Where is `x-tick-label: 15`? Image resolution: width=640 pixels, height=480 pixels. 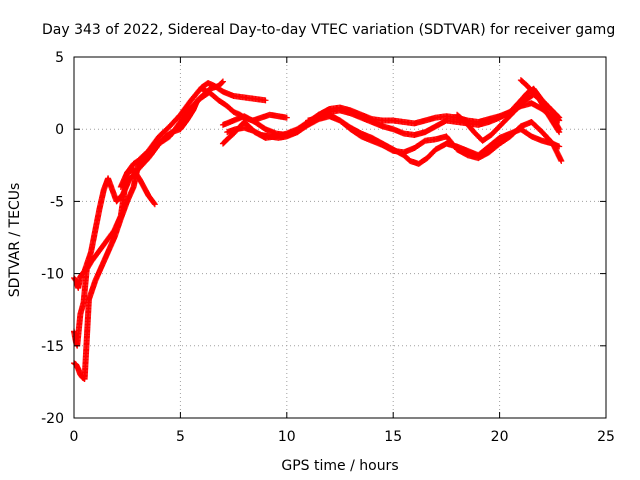
x-tick-label: 15 is located at coordinates (393, 437).